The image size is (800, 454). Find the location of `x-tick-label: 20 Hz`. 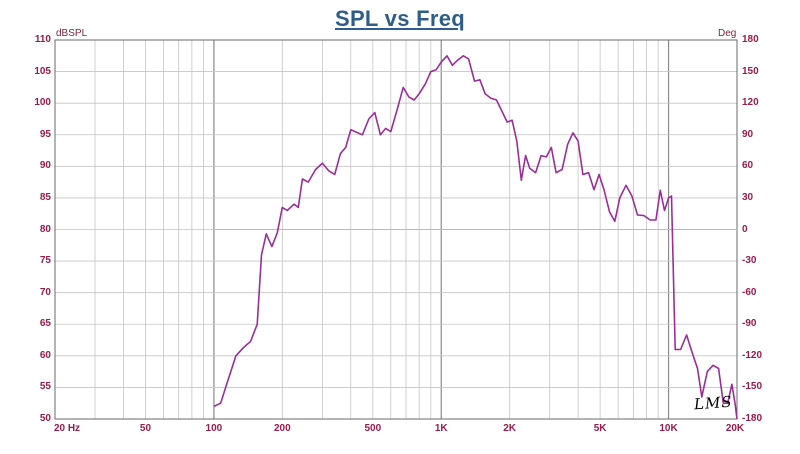

x-tick-label: 20 Hz is located at coordinates (67, 428).